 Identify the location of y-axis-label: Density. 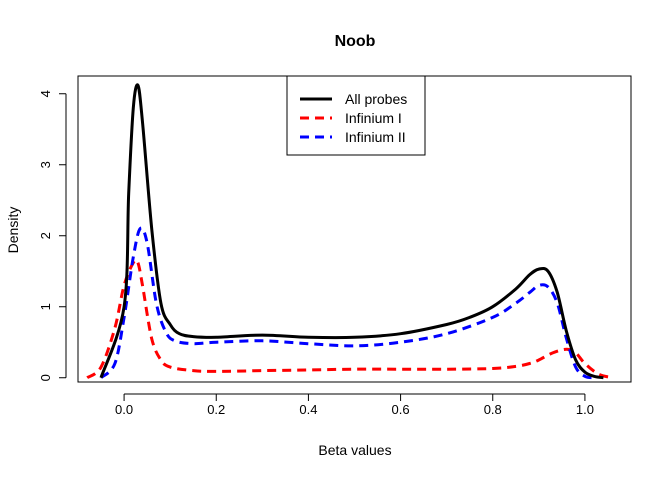
(13, 230).